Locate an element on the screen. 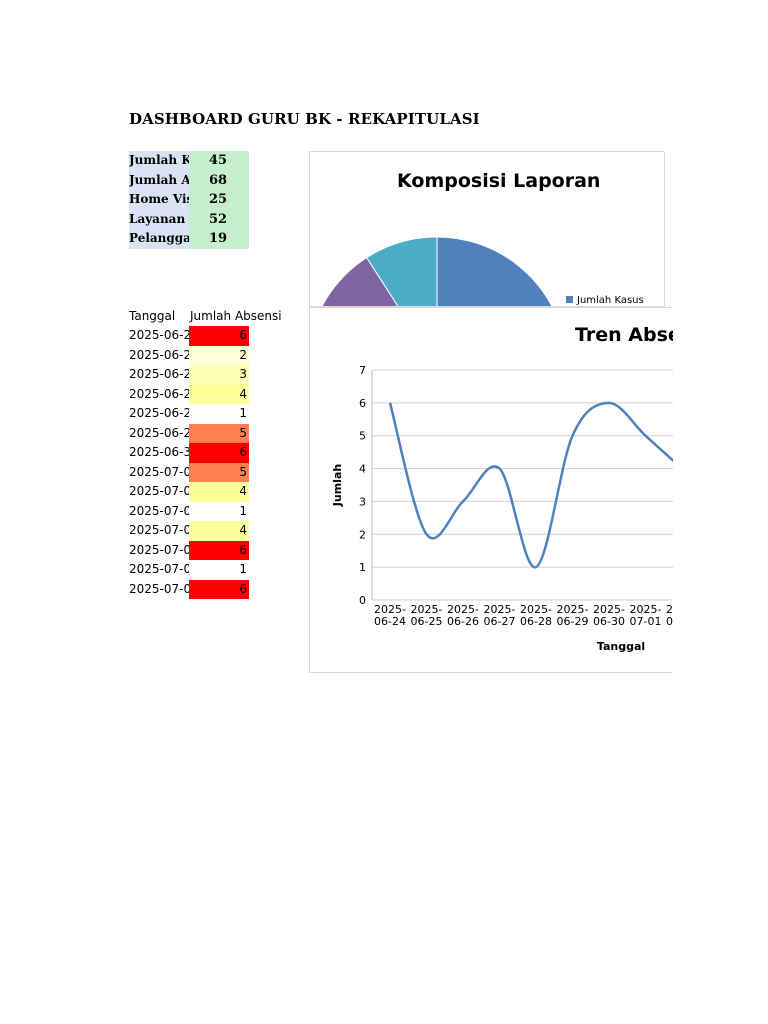 This screenshot has width=768, height=1024. table-row: 2025-07-056 is located at coordinates (189, 550).